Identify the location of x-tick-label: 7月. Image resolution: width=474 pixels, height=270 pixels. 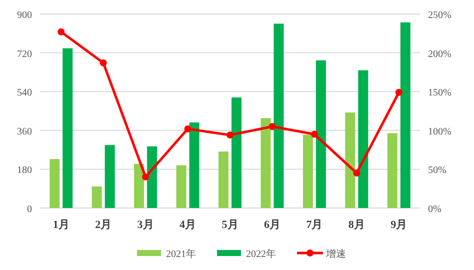
(314, 225).